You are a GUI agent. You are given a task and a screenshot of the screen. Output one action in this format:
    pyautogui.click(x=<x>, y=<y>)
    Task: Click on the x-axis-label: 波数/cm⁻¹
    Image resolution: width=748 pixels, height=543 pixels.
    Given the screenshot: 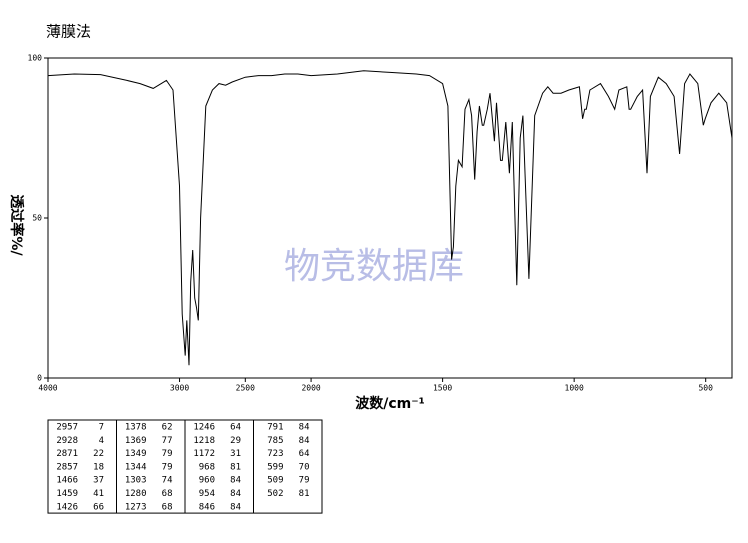 What is the action you would take?
    pyautogui.click(x=390, y=403)
    